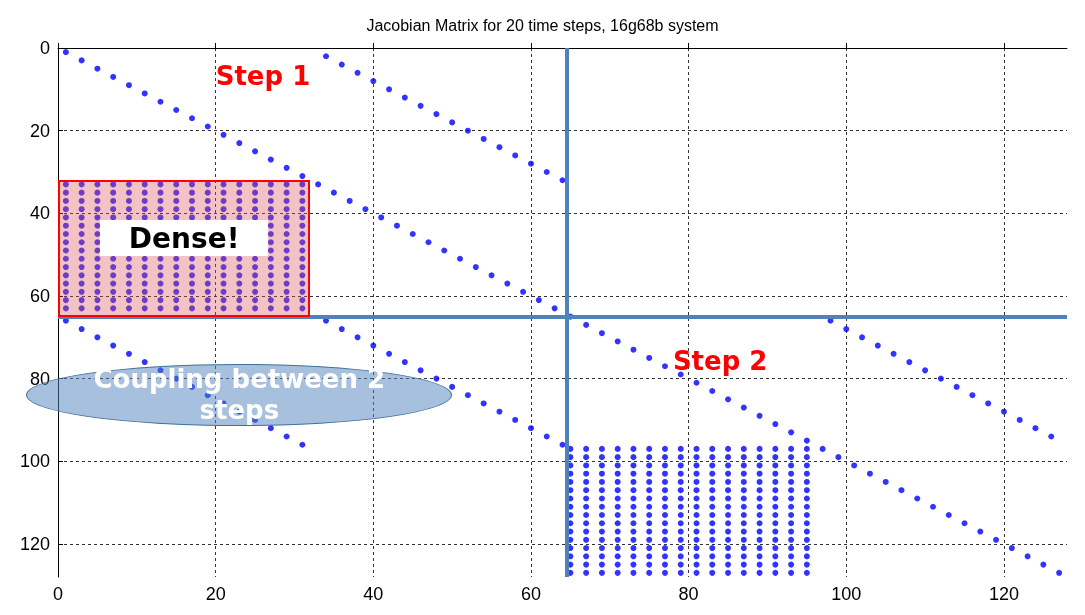  Describe the element at coordinates (542, 25) in the screenshot. I see `chart-title: Jacobian Matrix for 20 time steps, 16g68b system` at that location.